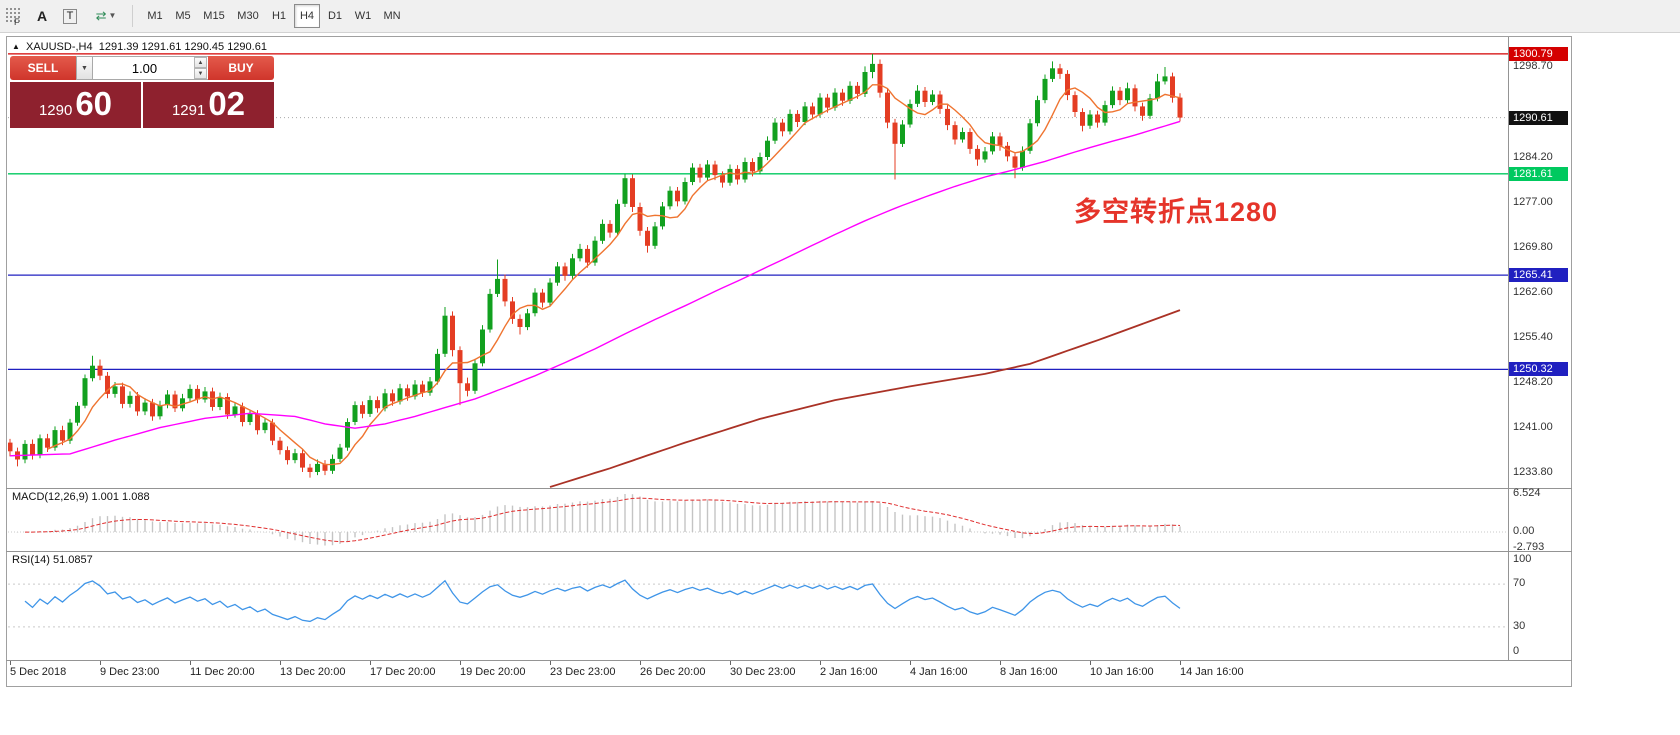  I want to click on price-grid-label: 1277.00, so click(1533, 201).